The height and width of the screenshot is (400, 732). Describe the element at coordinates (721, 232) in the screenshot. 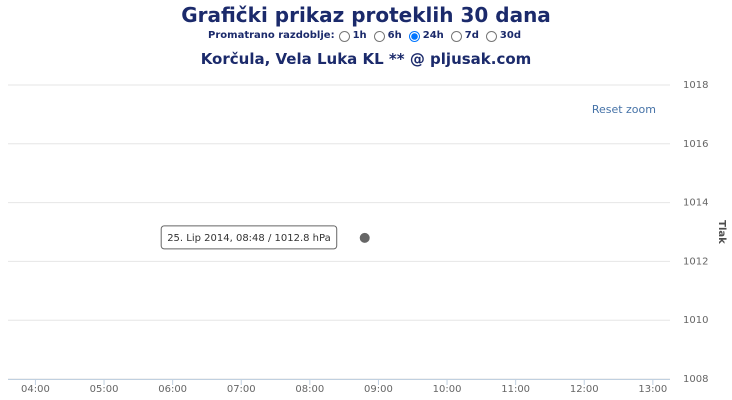

I see `y-axis-title: Tlak` at that location.